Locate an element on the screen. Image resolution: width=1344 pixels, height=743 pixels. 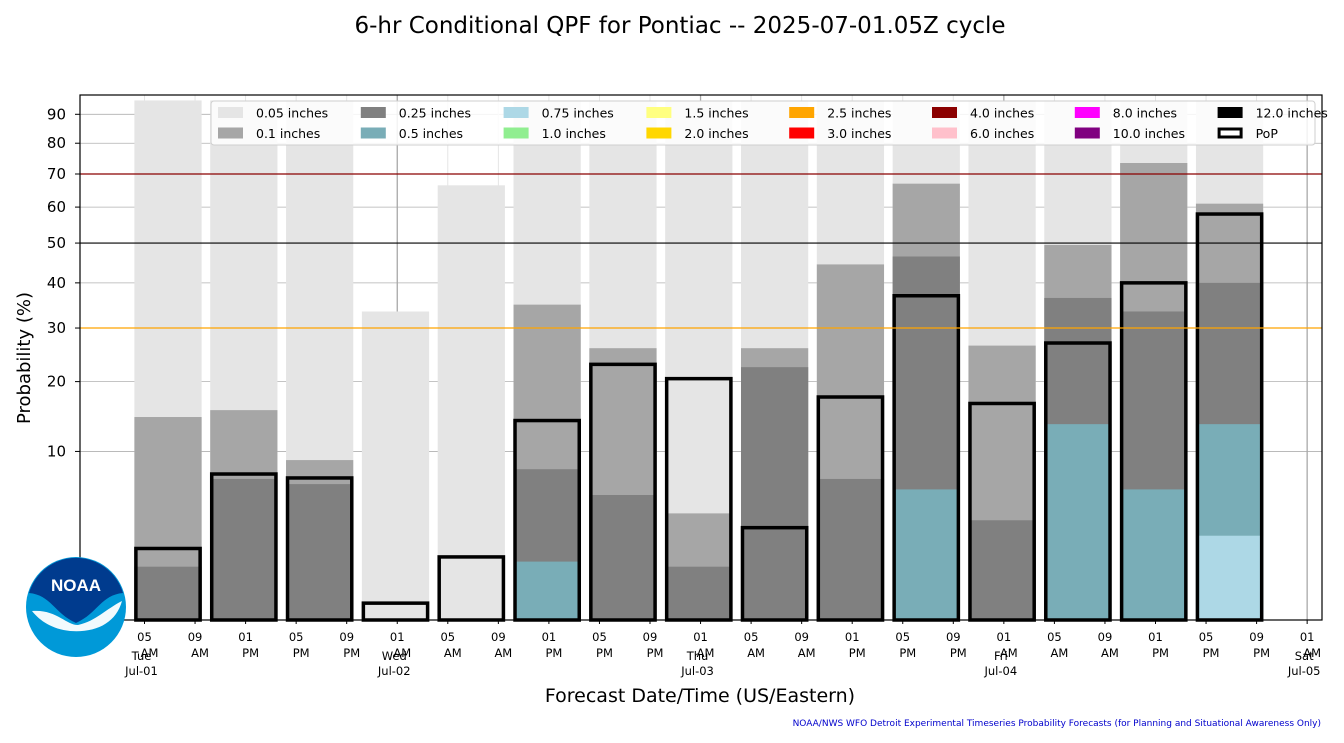
x-tick-date: Jul-02 is located at coordinates (394, 671).